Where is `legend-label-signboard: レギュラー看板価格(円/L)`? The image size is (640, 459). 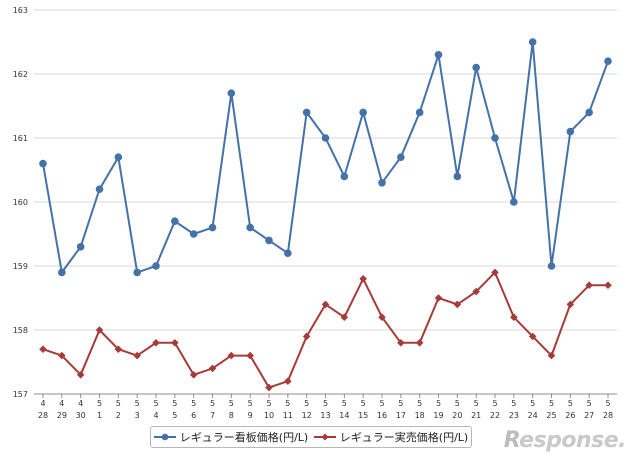 legend-label-signboard: レギュラー看板価格(円/L) is located at coordinates (244, 437).